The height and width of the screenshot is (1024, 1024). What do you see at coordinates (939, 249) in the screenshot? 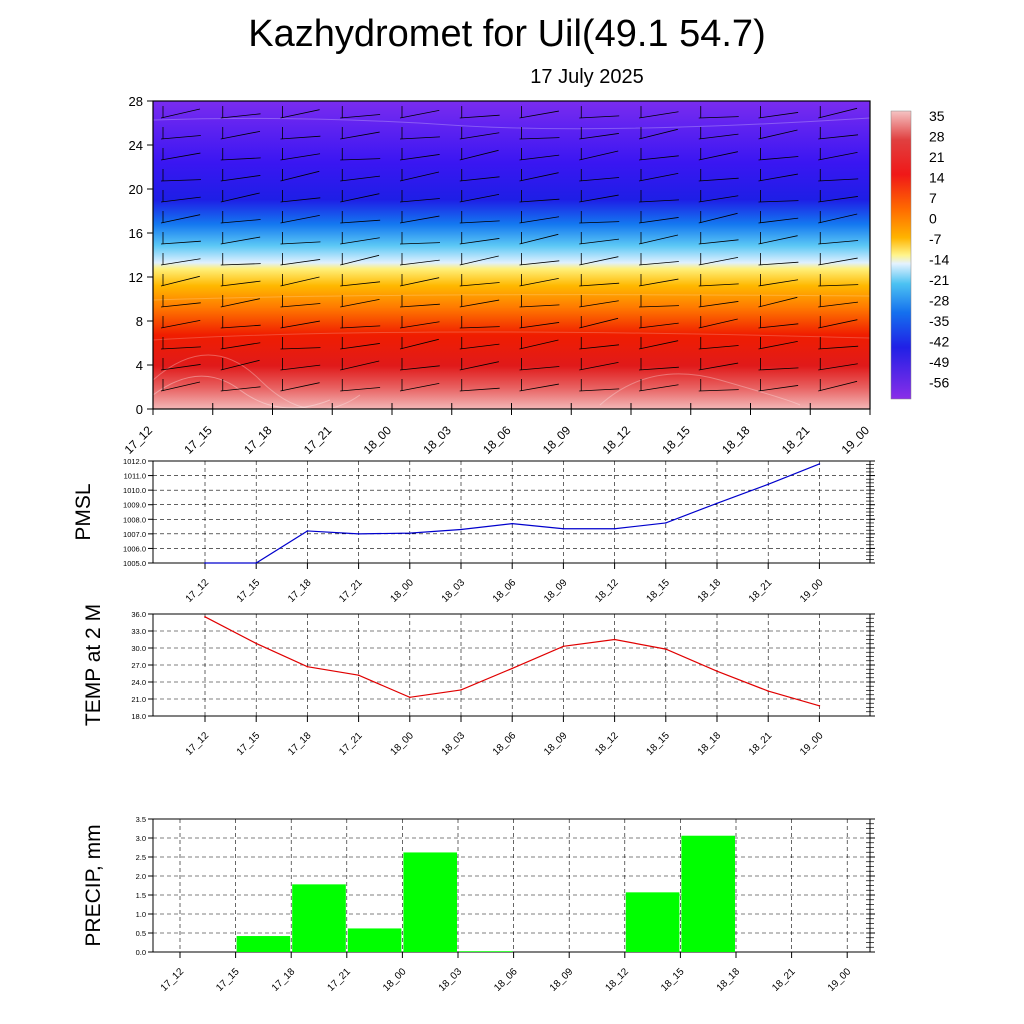
I see `colorbar-labels: 35 28 21 14 7 0 -7 -14 -21 -28 -35 -42 -49 -56` at bounding box center [939, 249].